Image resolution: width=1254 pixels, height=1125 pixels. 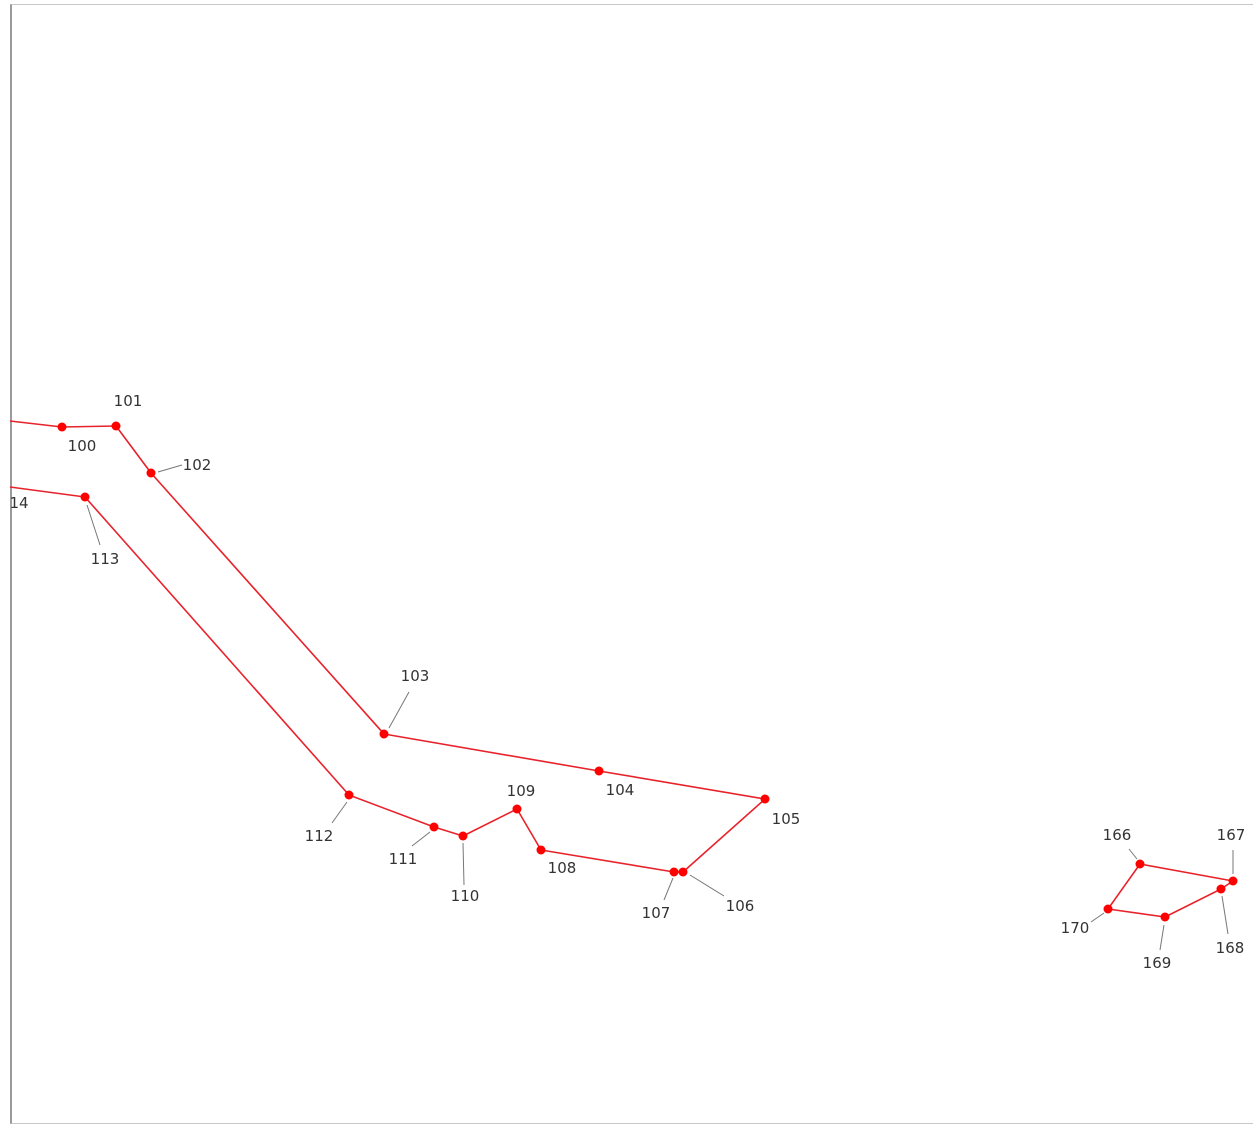 I want to click on vertex-label-109: 109, so click(x=521, y=791).